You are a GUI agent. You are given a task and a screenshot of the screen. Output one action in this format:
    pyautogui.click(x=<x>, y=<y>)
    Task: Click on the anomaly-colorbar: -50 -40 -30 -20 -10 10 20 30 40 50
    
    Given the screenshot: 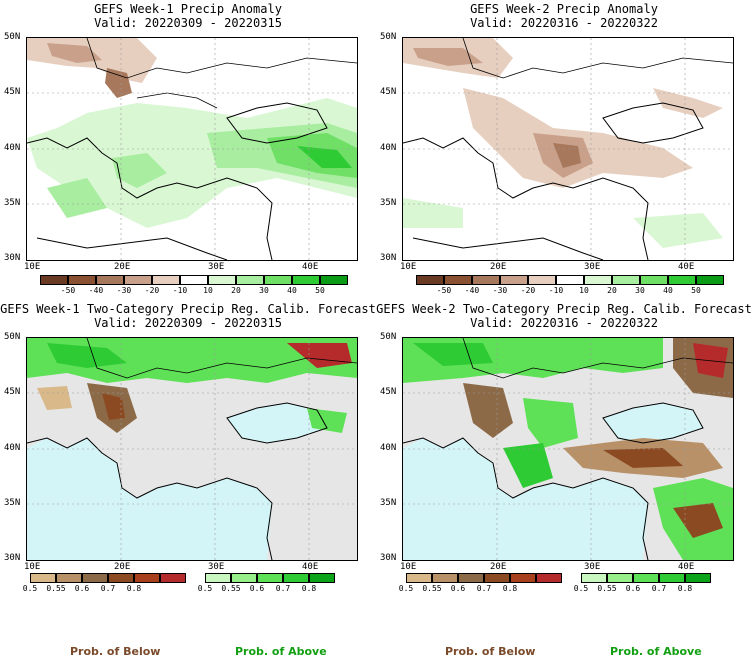 What is the action you would take?
    pyautogui.click(x=195, y=287)
    